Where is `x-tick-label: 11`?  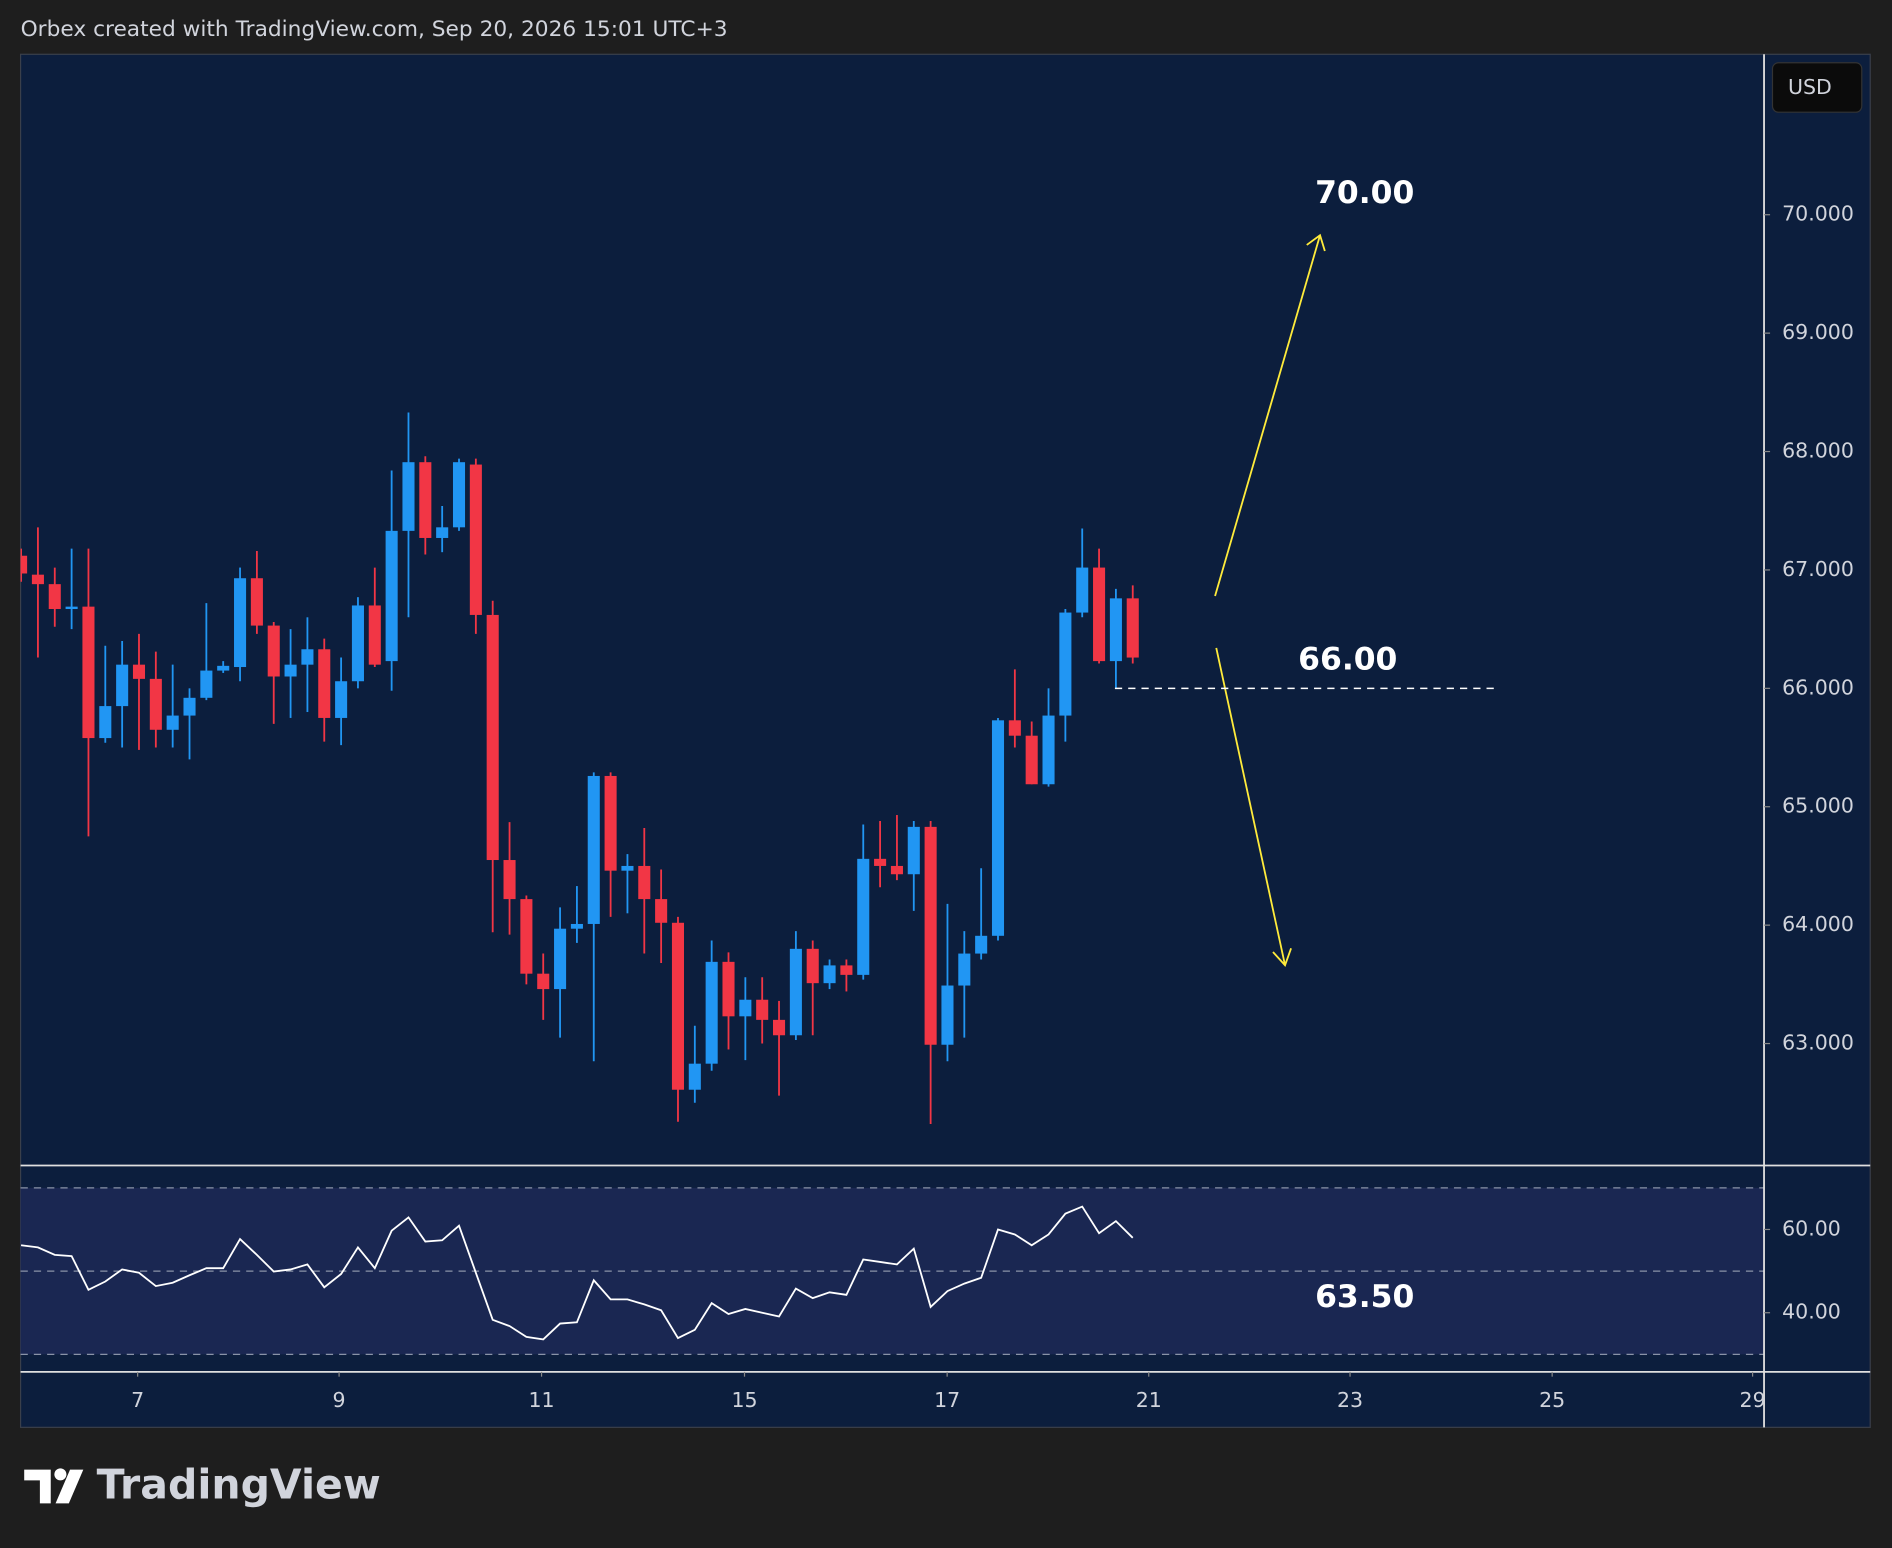 x-tick-label: 11 is located at coordinates (541, 1400).